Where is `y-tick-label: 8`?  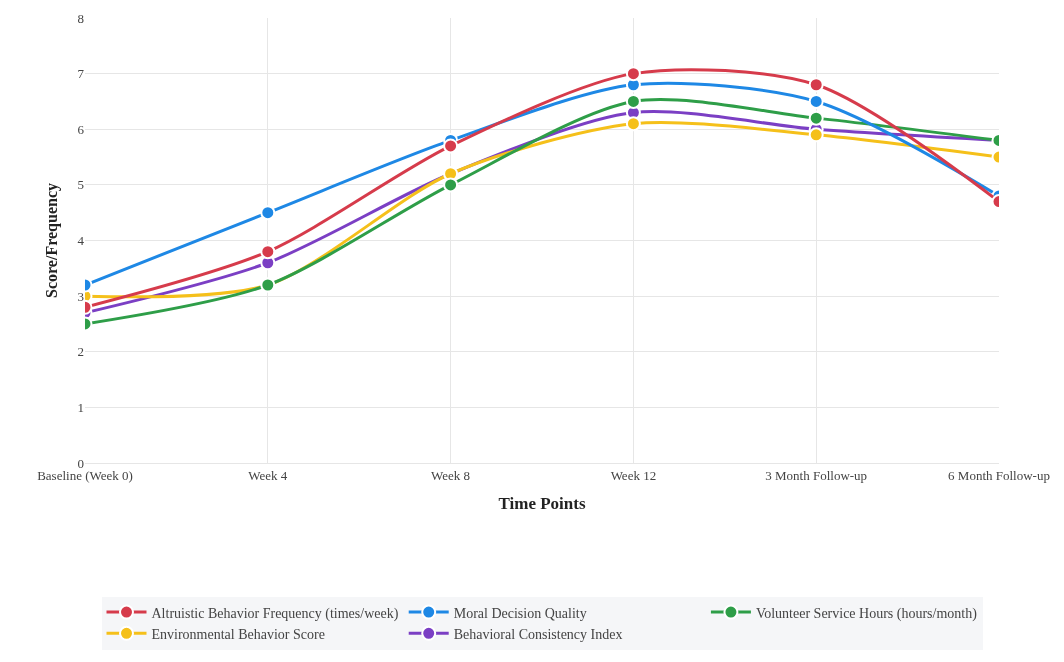
y-tick-label: 8 is located at coordinates (80, 18).